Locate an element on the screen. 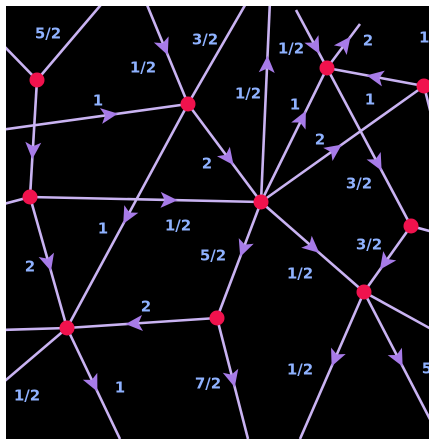 Image resolution: width=433 pixels, height=439 pixels. node-h is located at coordinates (364, 292).